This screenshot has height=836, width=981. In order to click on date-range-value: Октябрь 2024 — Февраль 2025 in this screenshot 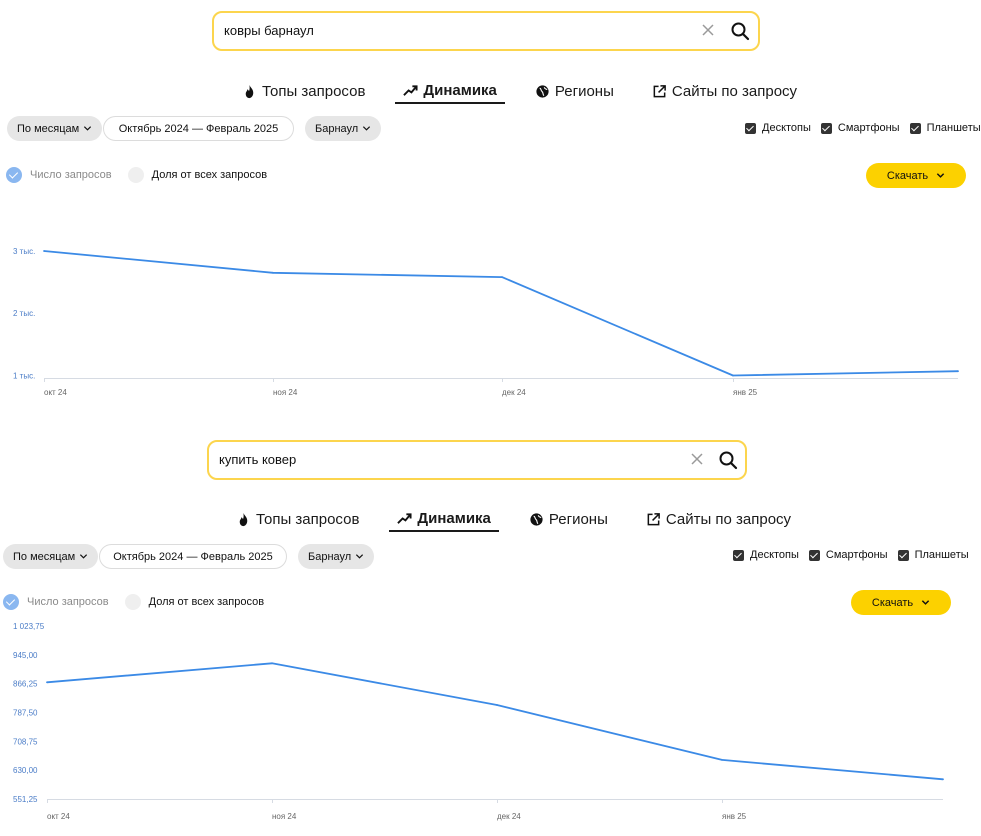, I will do `click(198, 128)`.